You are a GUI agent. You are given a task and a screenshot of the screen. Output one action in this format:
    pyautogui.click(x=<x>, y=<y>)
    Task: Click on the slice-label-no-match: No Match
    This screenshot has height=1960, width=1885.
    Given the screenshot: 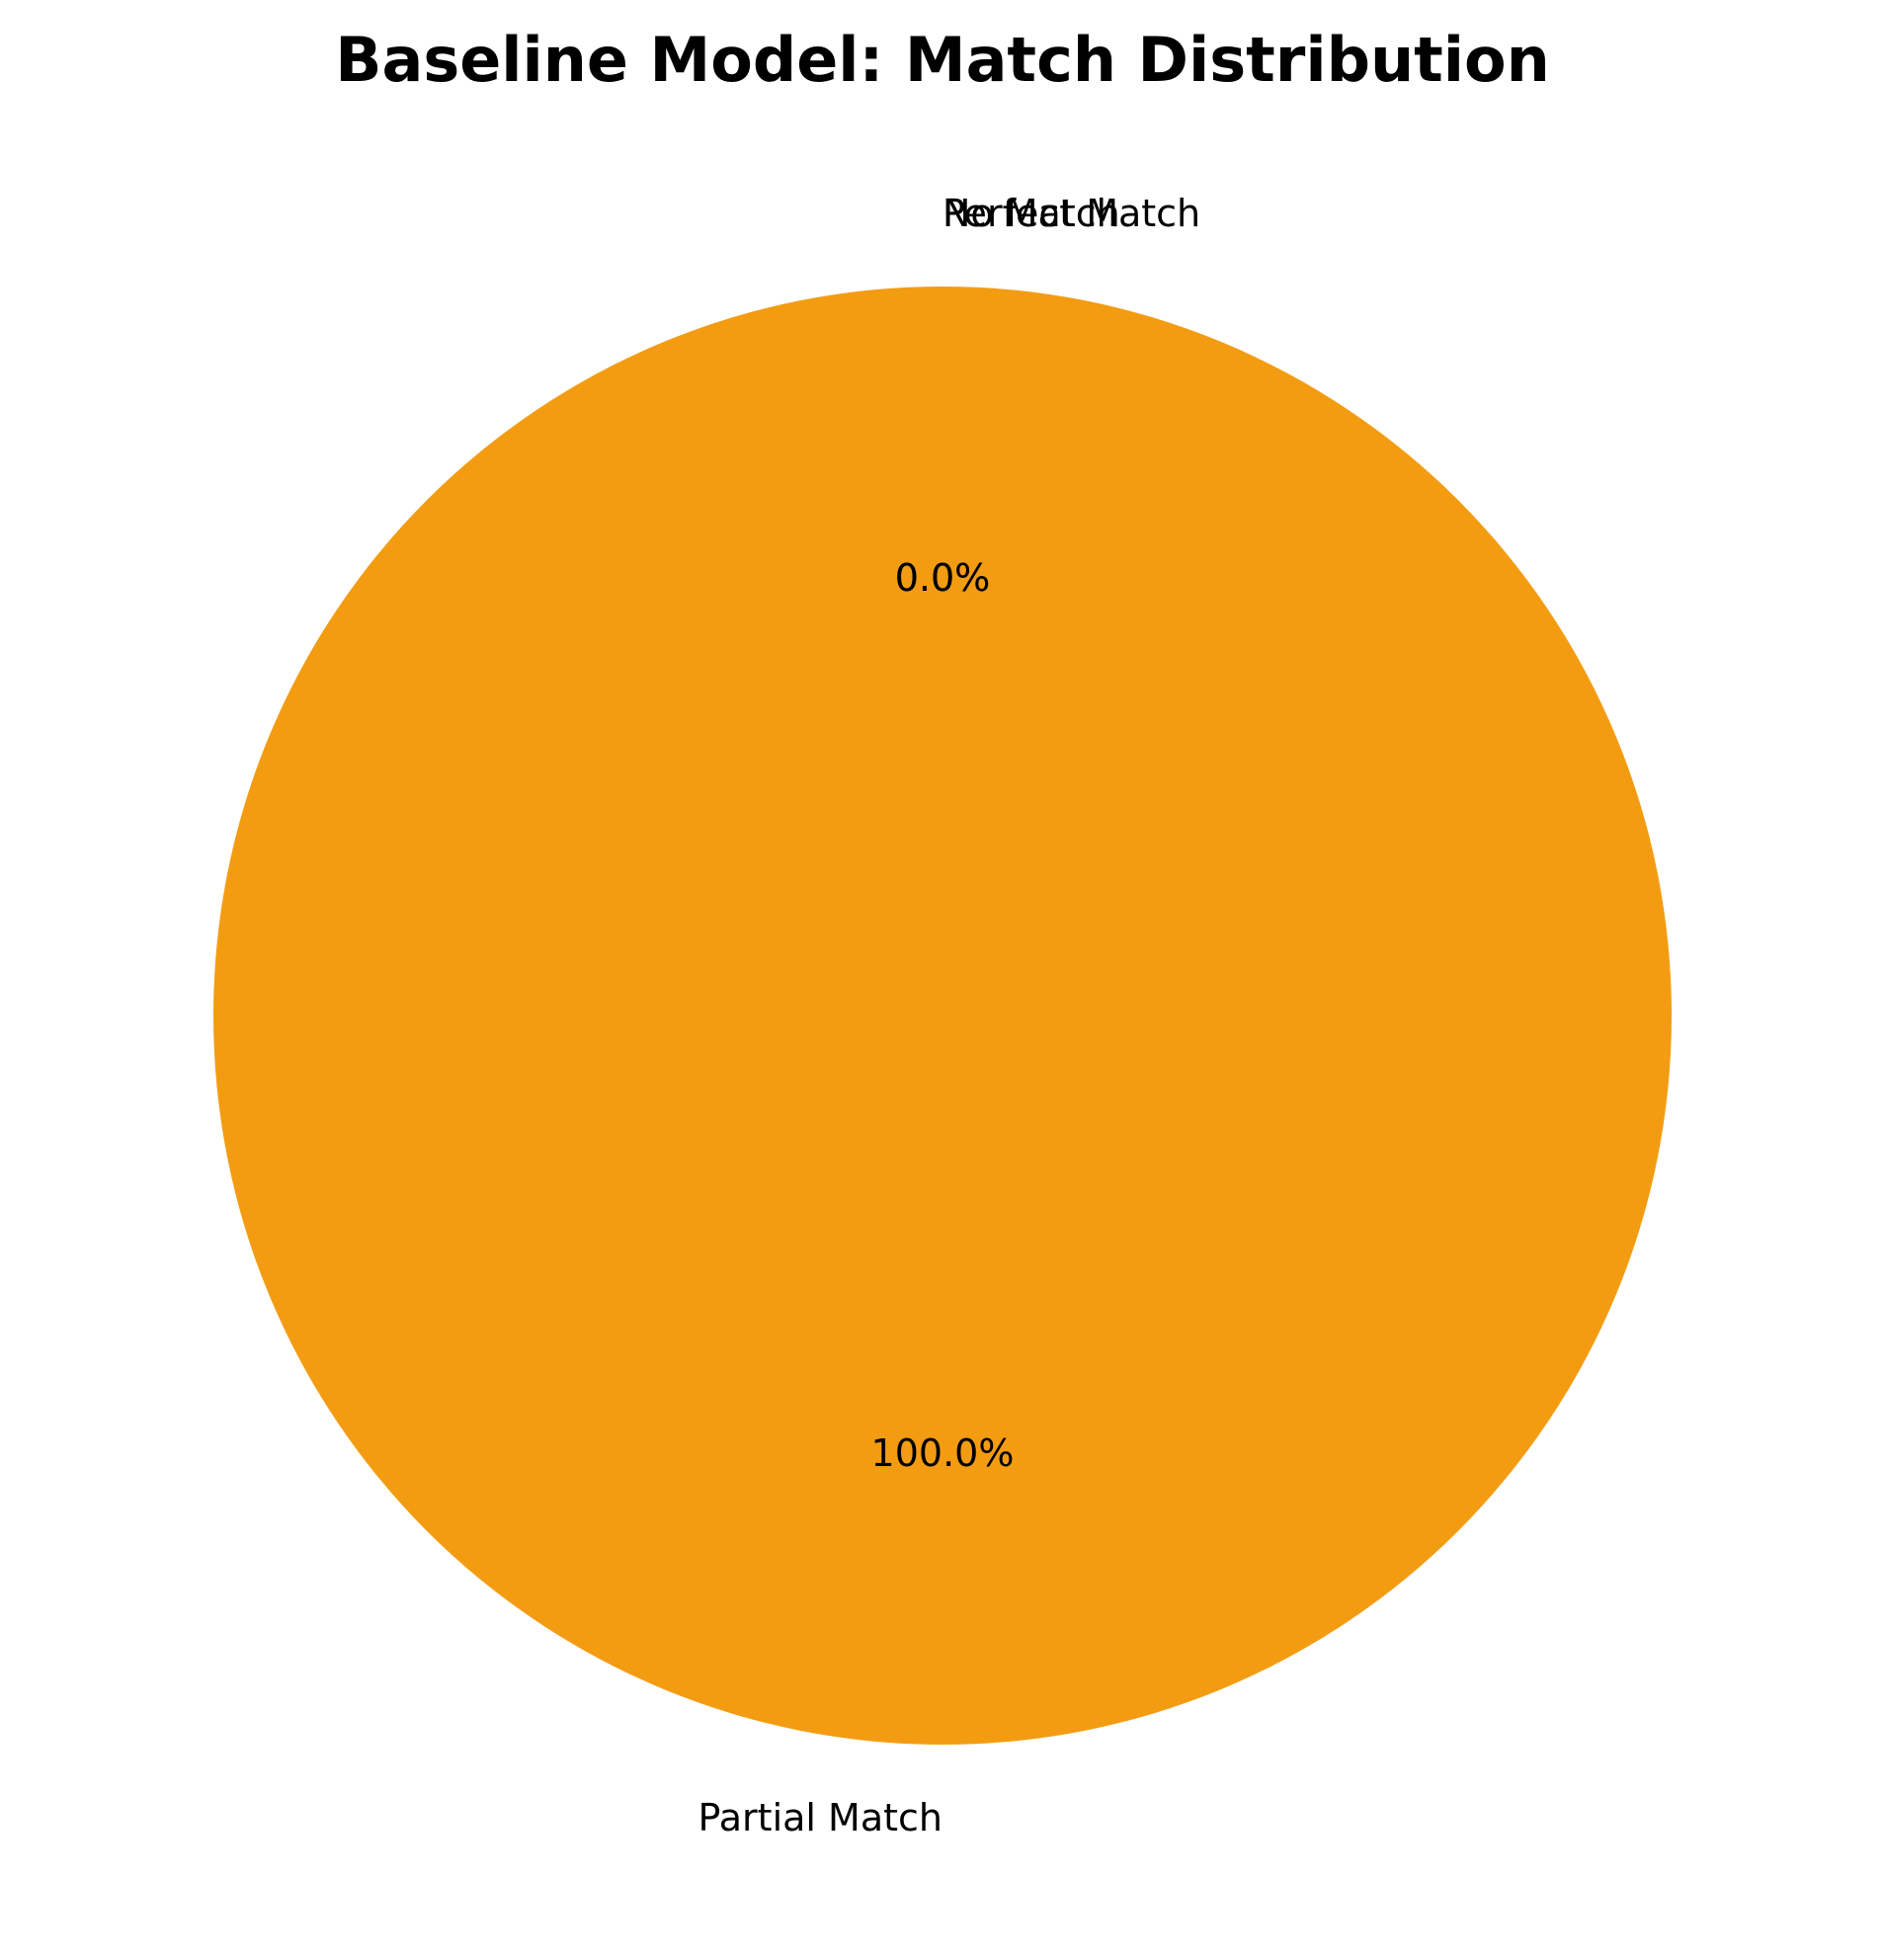 What is the action you would take?
    pyautogui.click(x=1031, y=213)
    